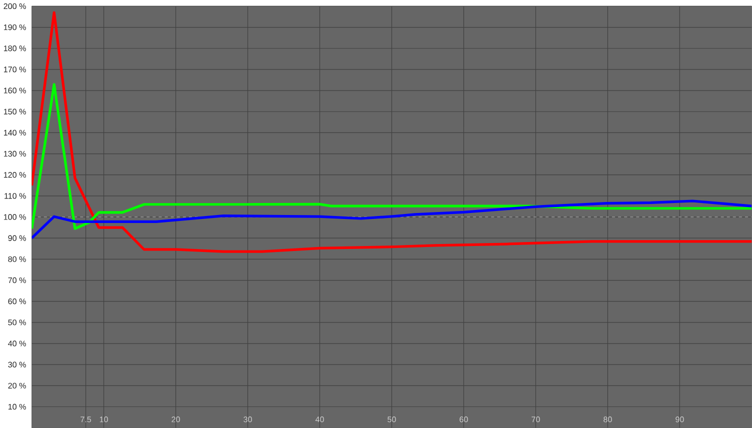 Image resolution: width=752 pixels, height=428 pixels. I want to click on y-tick-label: 90 %, so click(17, 238).